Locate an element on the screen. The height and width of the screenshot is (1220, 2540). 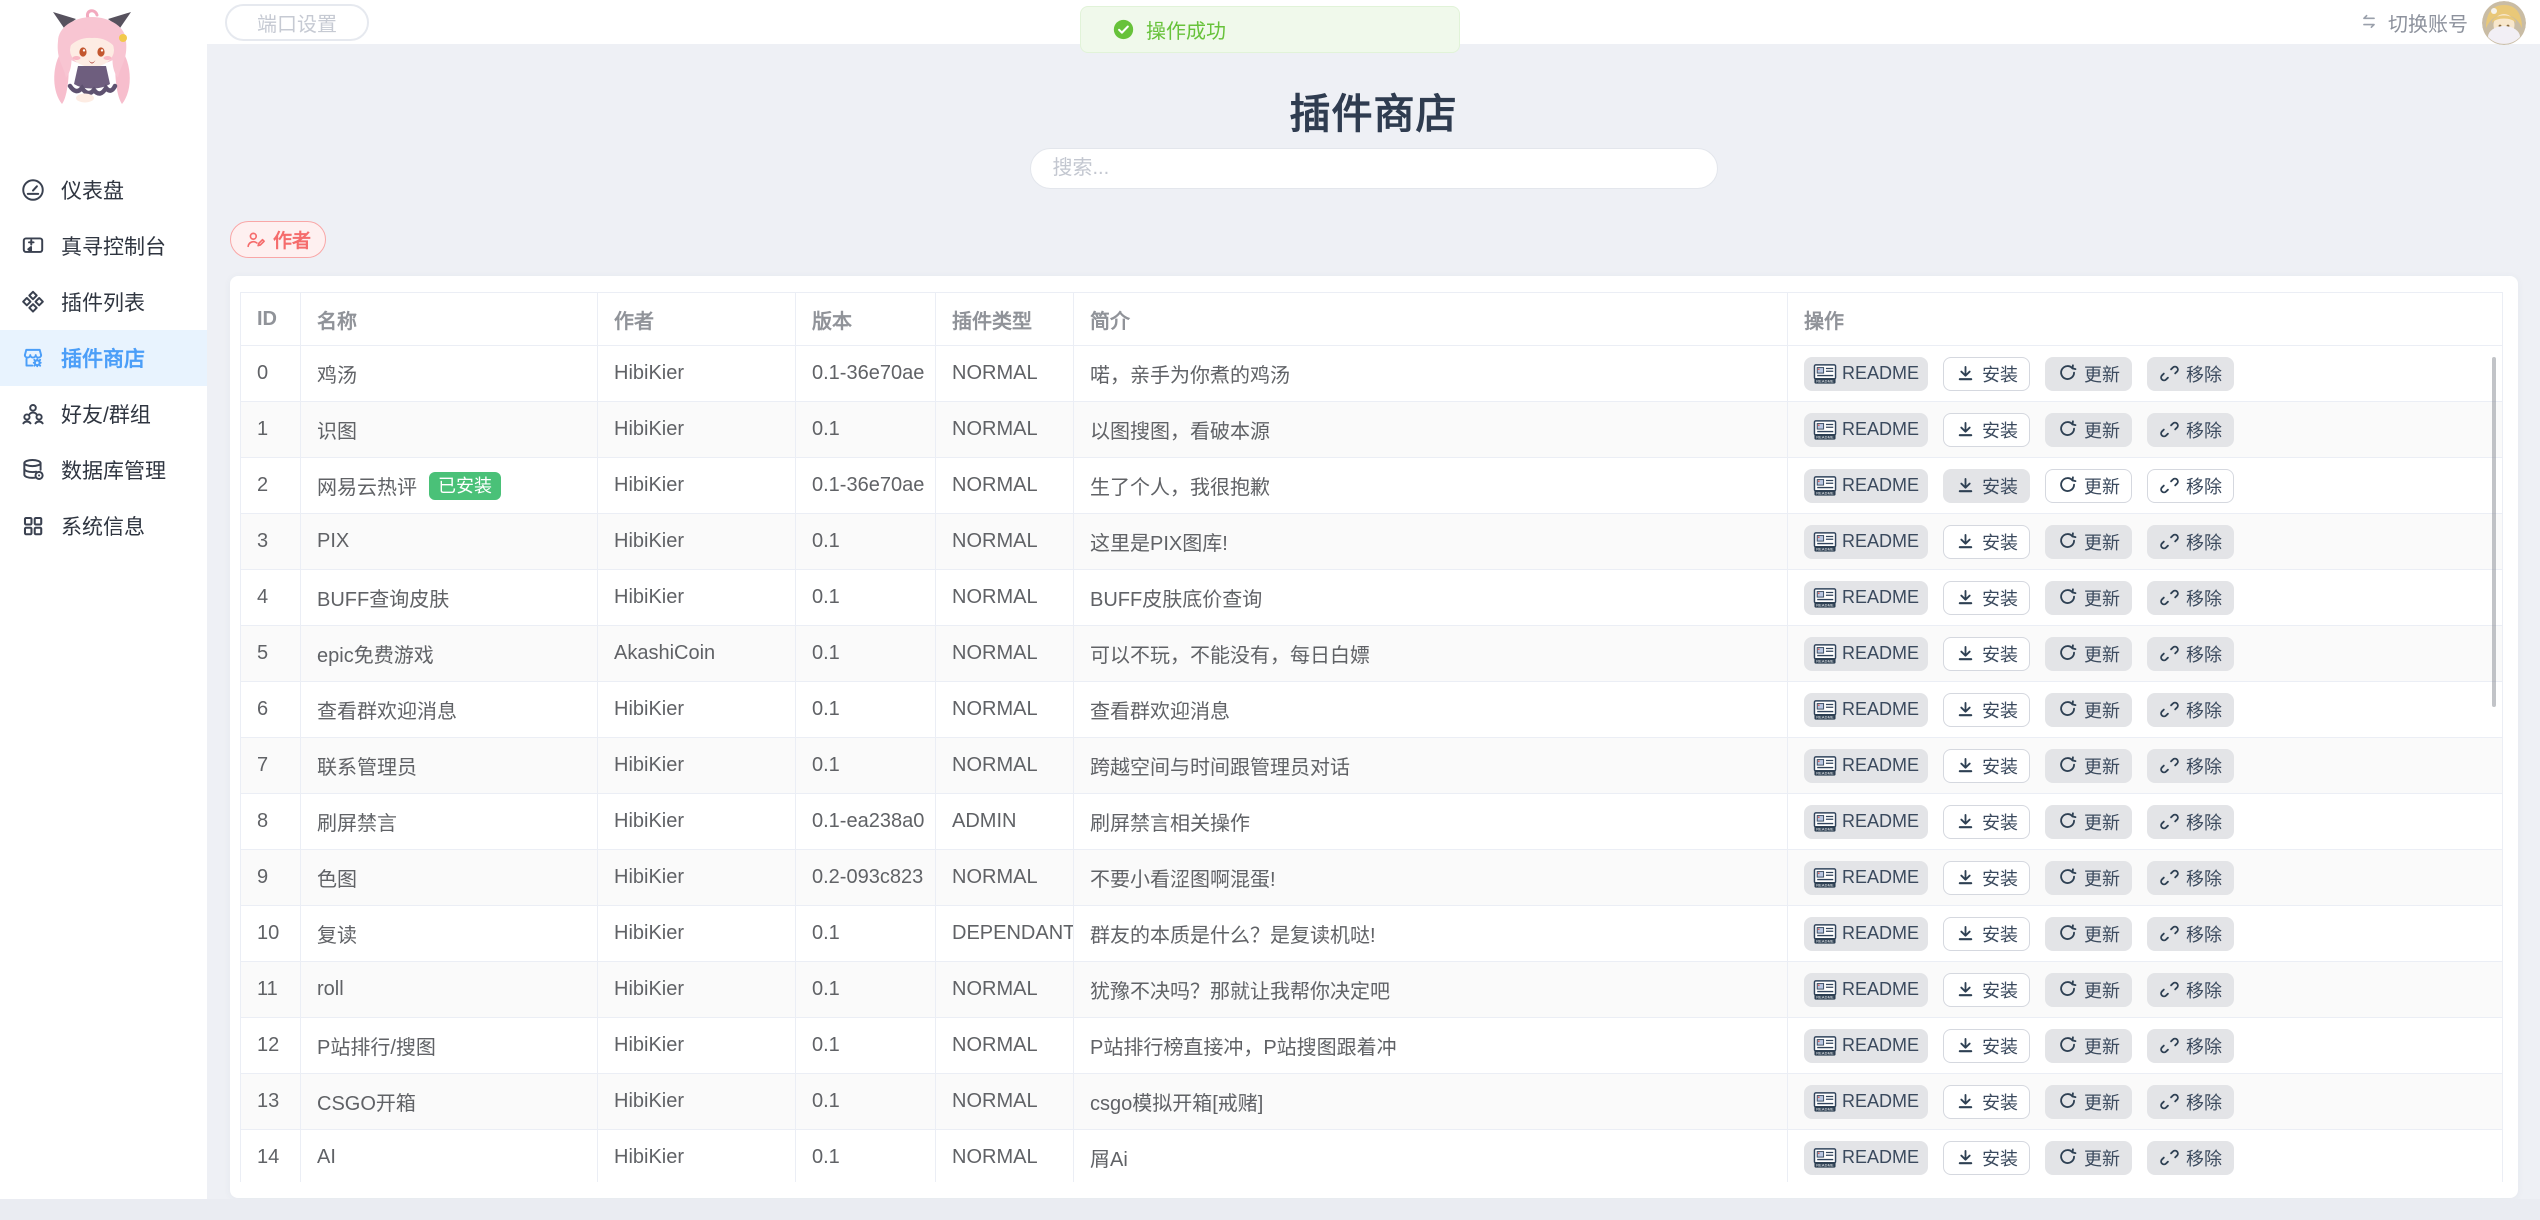
cell-author: HibiKier is located at coordinates (696, 485).